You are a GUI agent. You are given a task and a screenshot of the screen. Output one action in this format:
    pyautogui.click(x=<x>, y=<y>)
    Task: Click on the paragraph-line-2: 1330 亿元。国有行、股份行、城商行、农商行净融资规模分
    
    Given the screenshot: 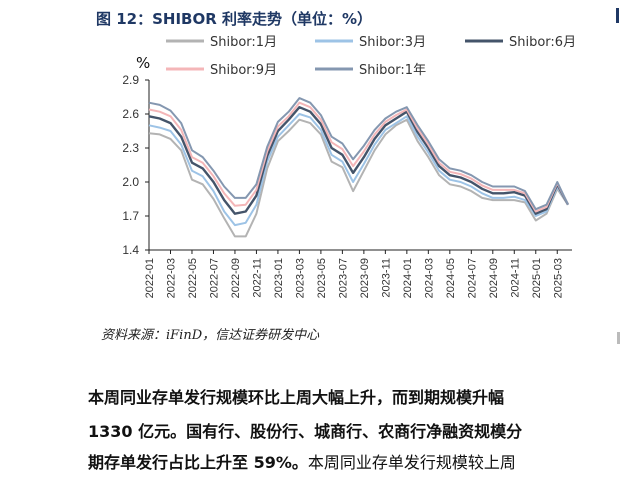 What is the action you would take?
    pyautogui.click(x=305, y=431)
    